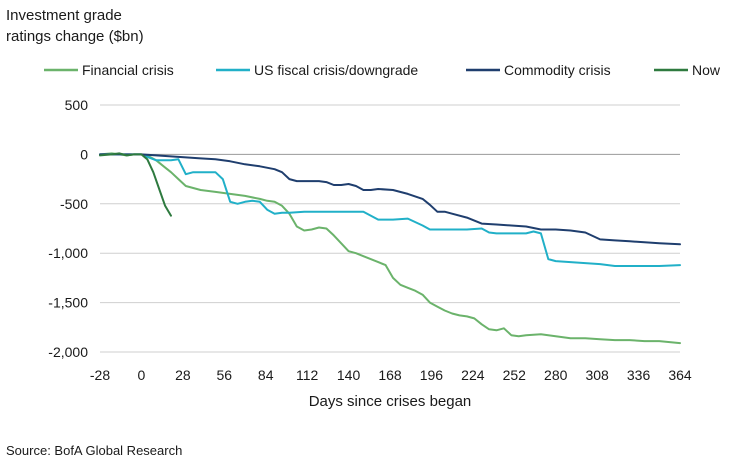 This screenshot has width=740, height=470. Describe the element at coordinates (307, 375) in the screenshot. I see `x-tick-label: 112` at that location.